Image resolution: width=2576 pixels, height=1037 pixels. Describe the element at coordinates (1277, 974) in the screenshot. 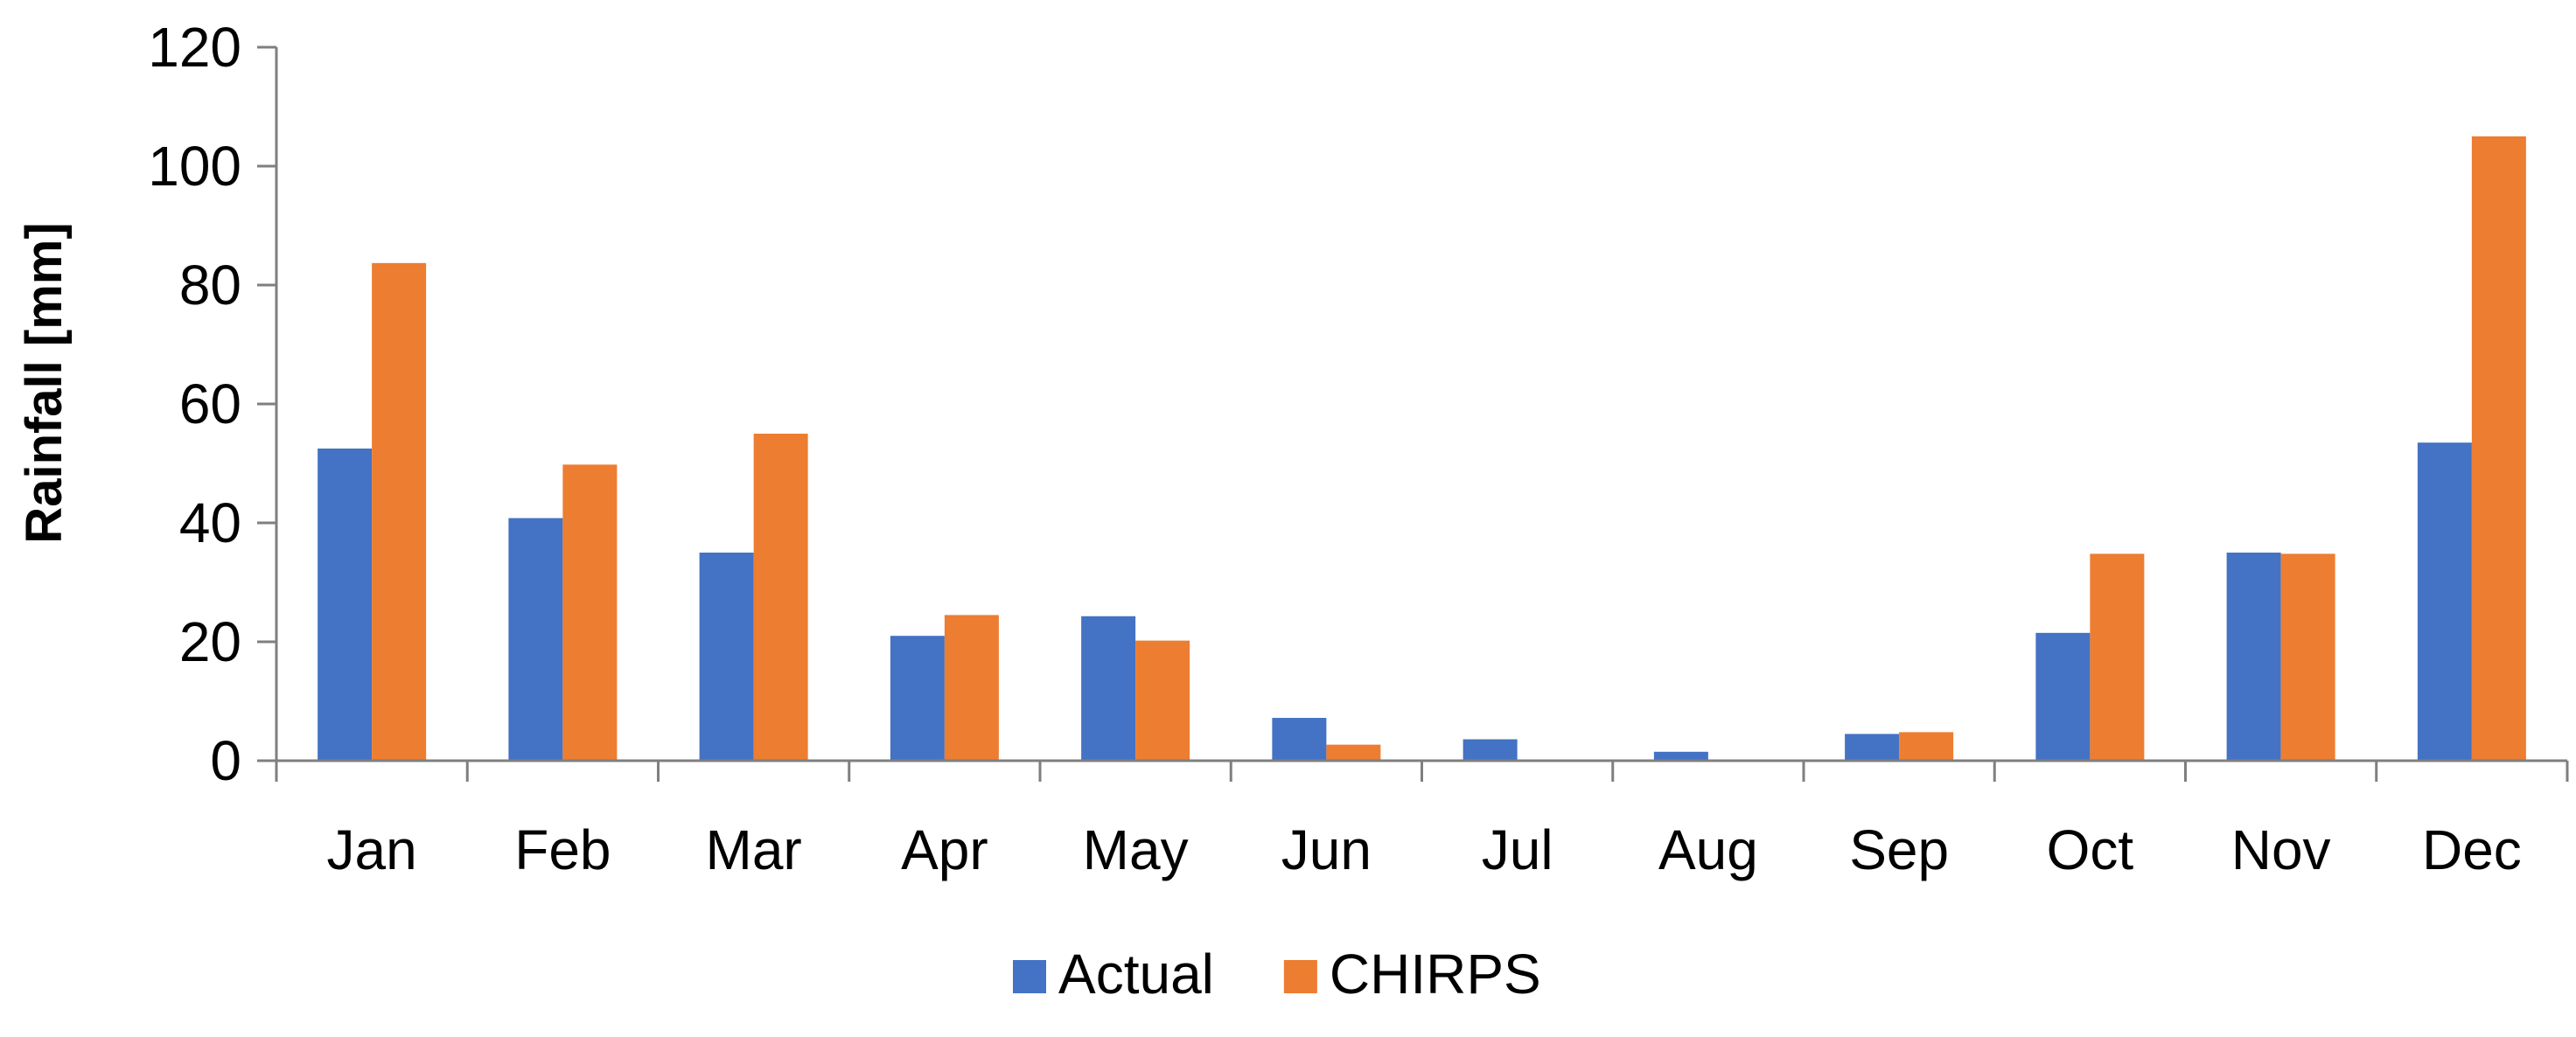

I see `legend: Actual CHIRPS` at that location.